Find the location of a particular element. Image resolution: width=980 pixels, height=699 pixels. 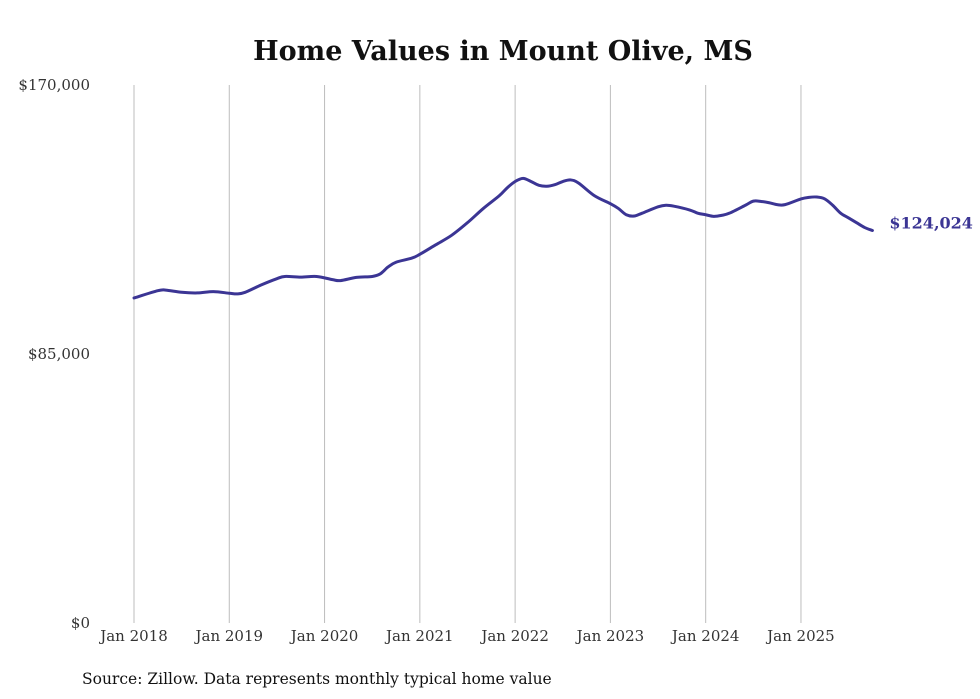

x-tick-label: Jan 2023 is located at coordinates (610, 636).